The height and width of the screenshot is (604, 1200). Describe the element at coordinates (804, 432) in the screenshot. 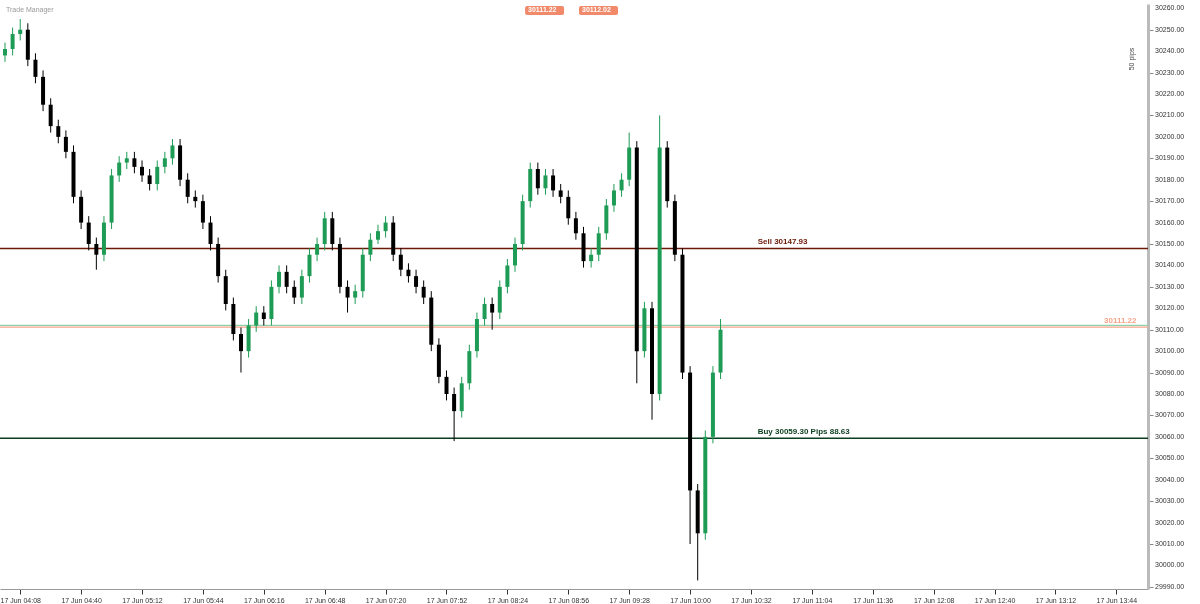

I see `ref-line-label: Buy 30059.30 Pips 88.63` at that location.